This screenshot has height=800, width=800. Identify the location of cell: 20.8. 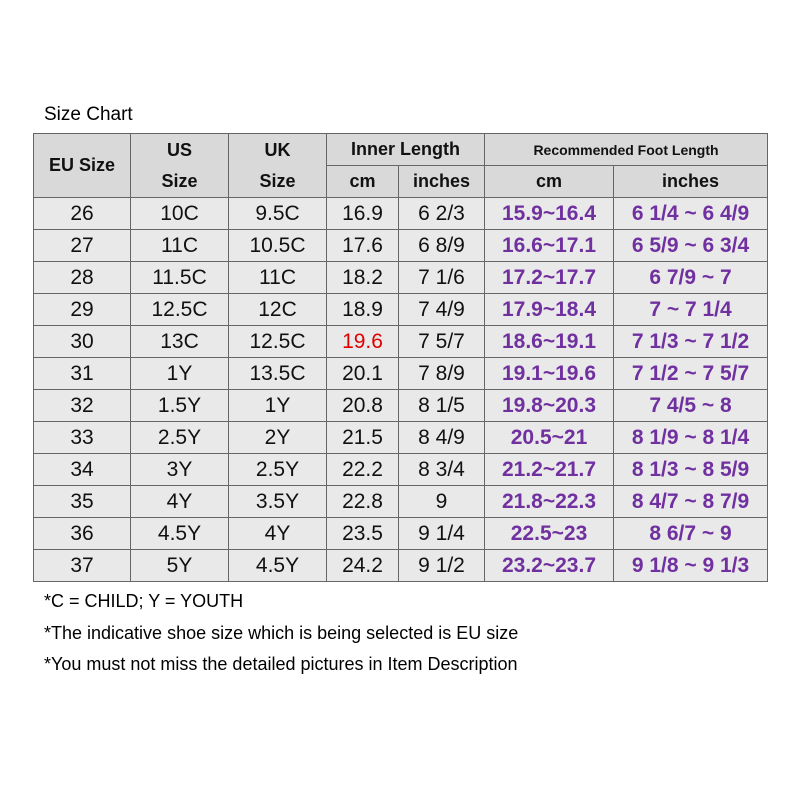
(362, 405).